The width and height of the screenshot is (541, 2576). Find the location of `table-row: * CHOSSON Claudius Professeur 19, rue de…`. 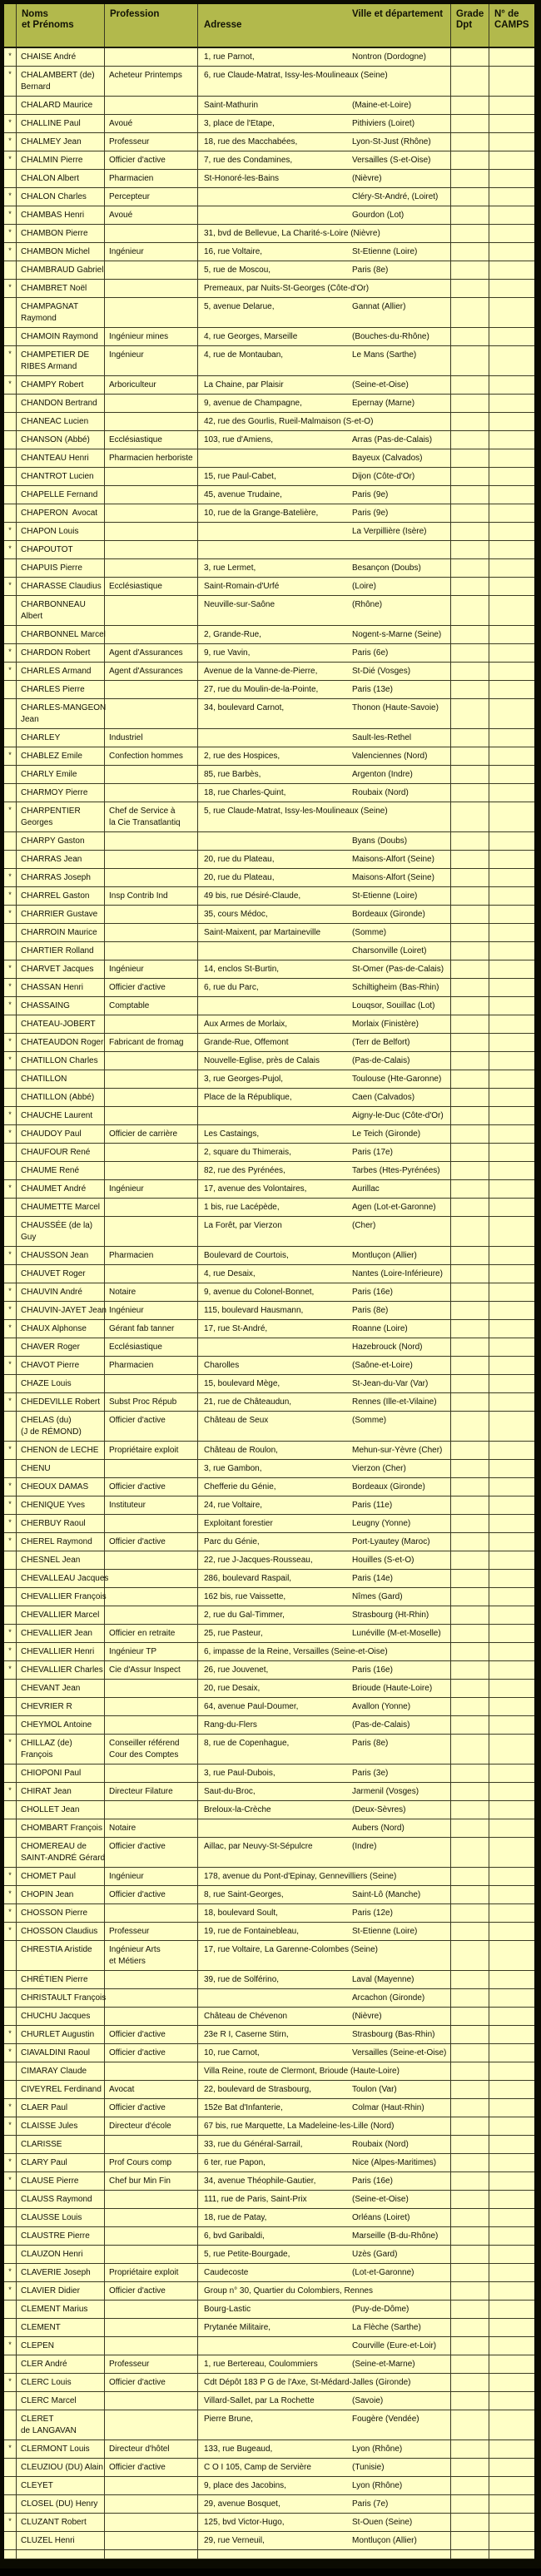

table-row: * CHOSSON Claudius Professeur 19, rue de… is located at coordinates (269, 1932).